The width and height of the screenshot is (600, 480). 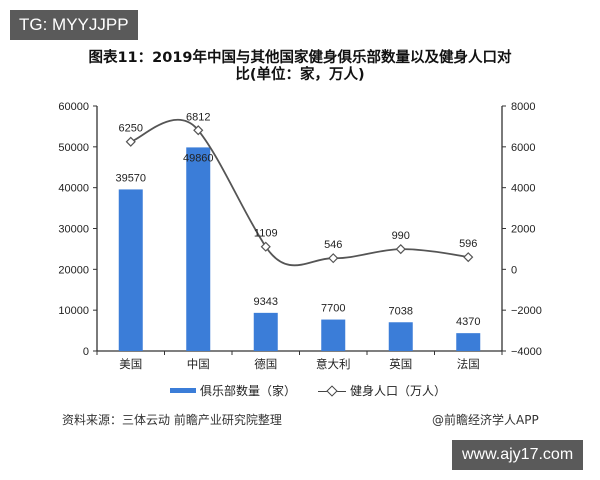 What do you see at coordinates (265, 364) in the screenshot?
I see `category-label: 德国` at bounding box center [265, 364].